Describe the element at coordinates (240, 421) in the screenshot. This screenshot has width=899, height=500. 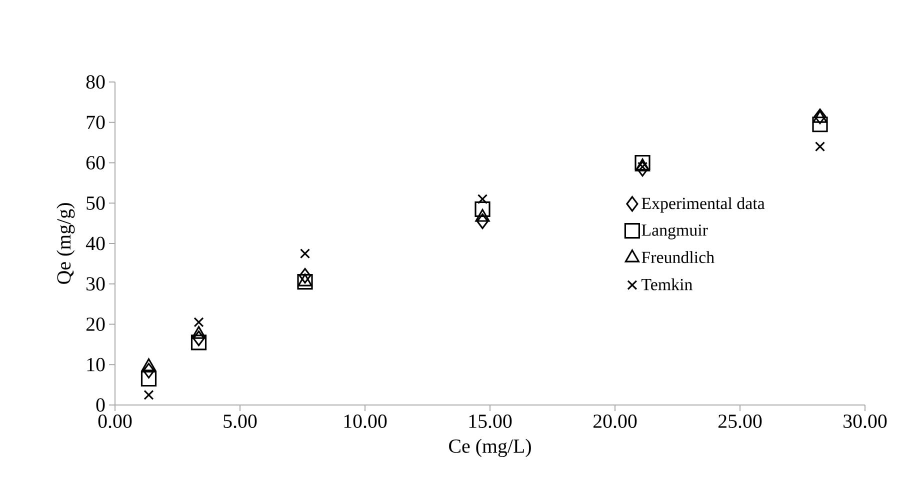
I see `x-tick-label: 5.00` at that location.